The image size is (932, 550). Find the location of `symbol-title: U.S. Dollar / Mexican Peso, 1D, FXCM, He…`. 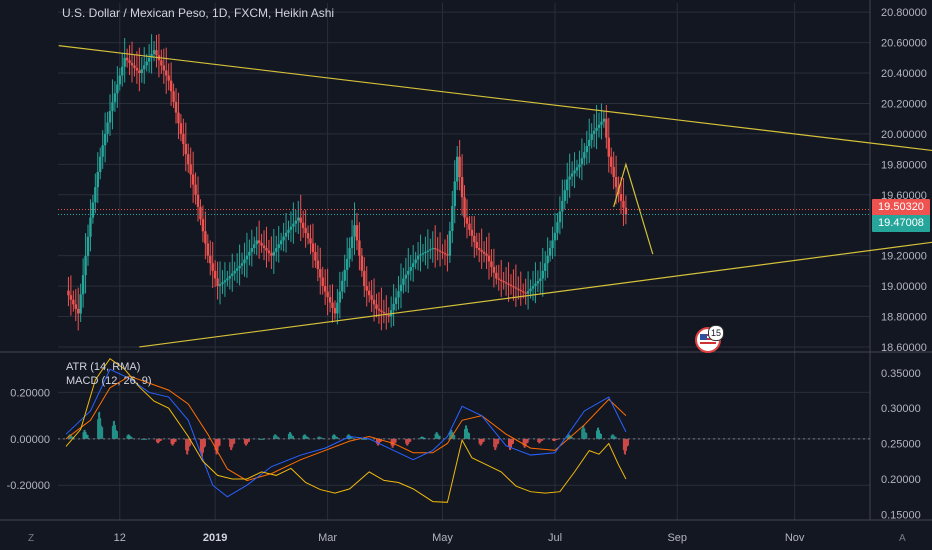

symbol-title: U.S. Dollar / Mexican Peso, 1D, FXCM, He… is located at coordinates (198, 13).